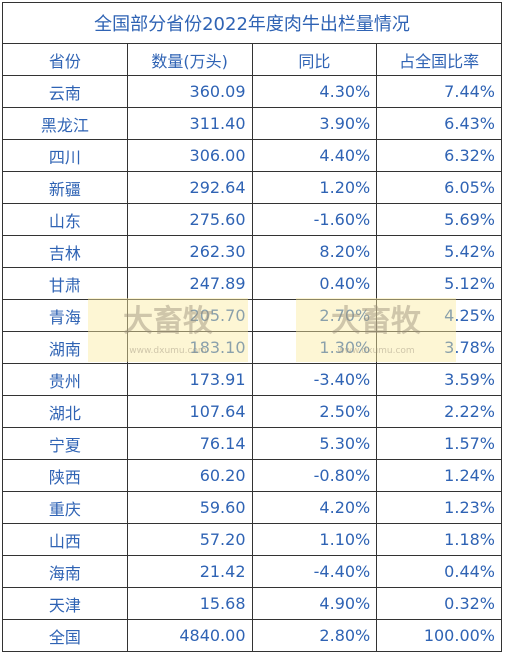 This screenshot has width=505, height=653. Describe the element at coordinates (189, 219) in the screenshot. I see `value-cell: 275.60` at that location.